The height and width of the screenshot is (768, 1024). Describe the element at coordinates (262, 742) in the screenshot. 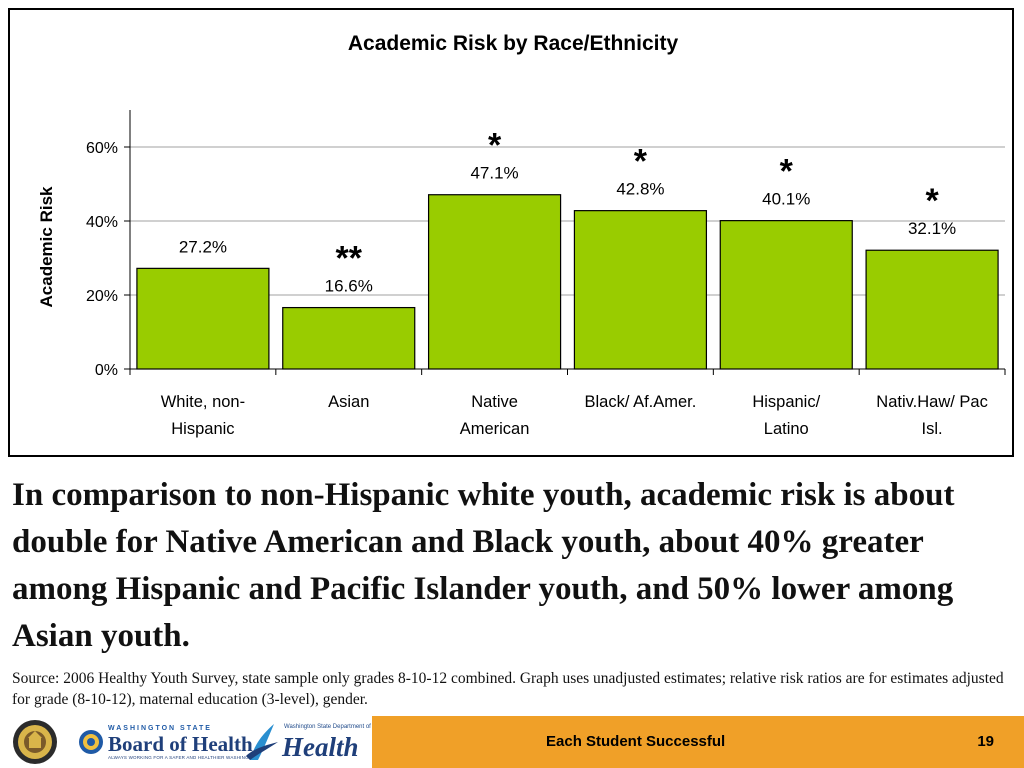

I see `department-of-health-mark-icon` at that location.